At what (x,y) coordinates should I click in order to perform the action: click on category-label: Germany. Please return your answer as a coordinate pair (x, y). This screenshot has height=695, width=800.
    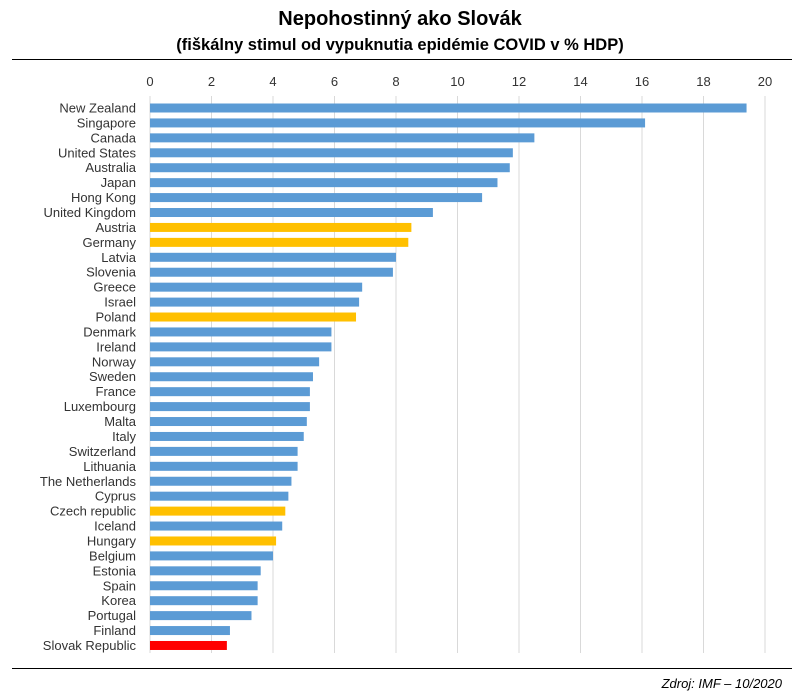
    Looking at the image, I should click on (110, 242).